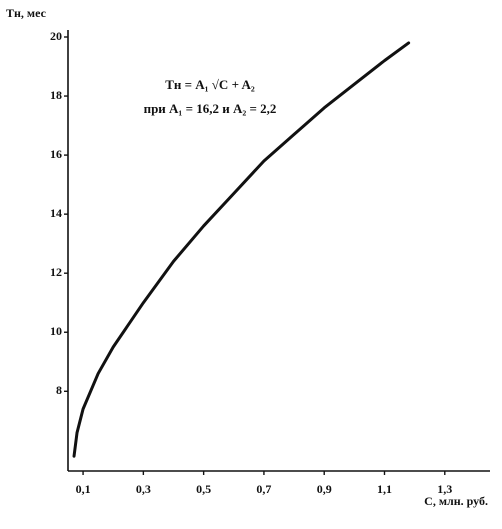 Image resolution: width=502 pixels, height=529 pixels. Describe the element at coordinates (444, 489) in the screenshot. I see `x-tick-label: 1,3` at that location.